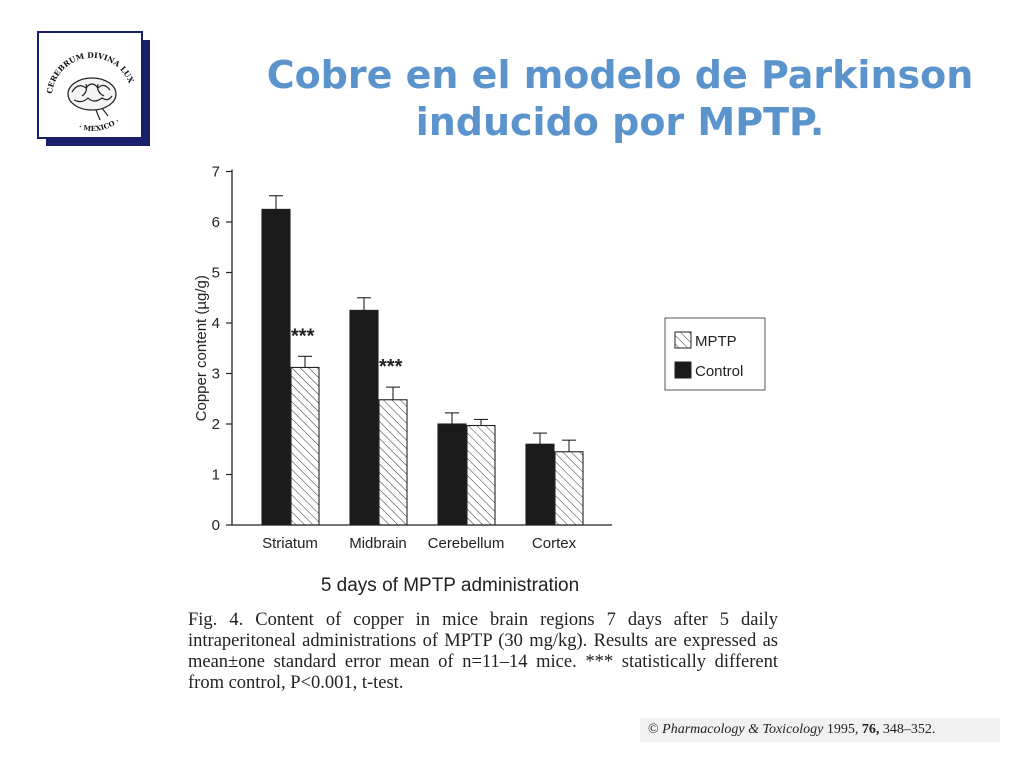 This screenshot has width=1024, height=768. Describe the element at coordinates (201, 348) in the screenshot. I see `y-axis-label: Copper content (µg/g)` at that location.